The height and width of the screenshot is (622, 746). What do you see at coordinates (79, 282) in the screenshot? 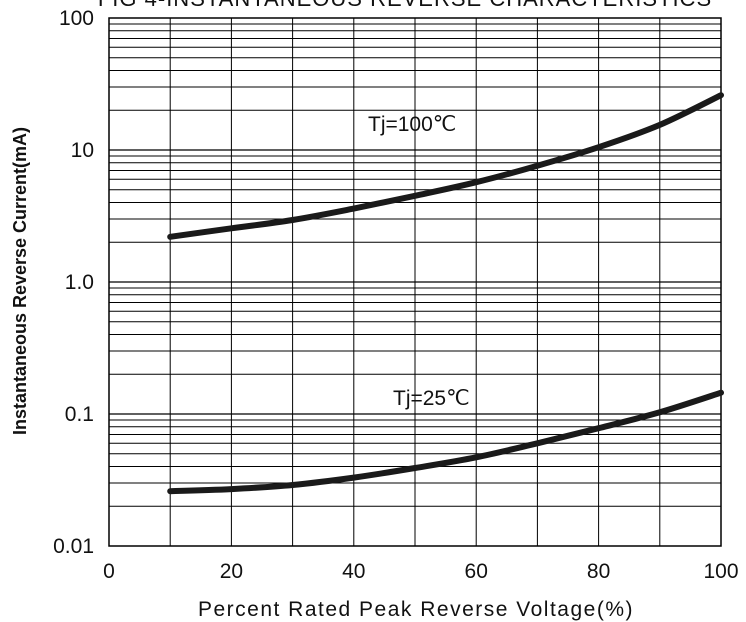
I see `y-tick-label: 1.0` at bounding box center [79, 282].